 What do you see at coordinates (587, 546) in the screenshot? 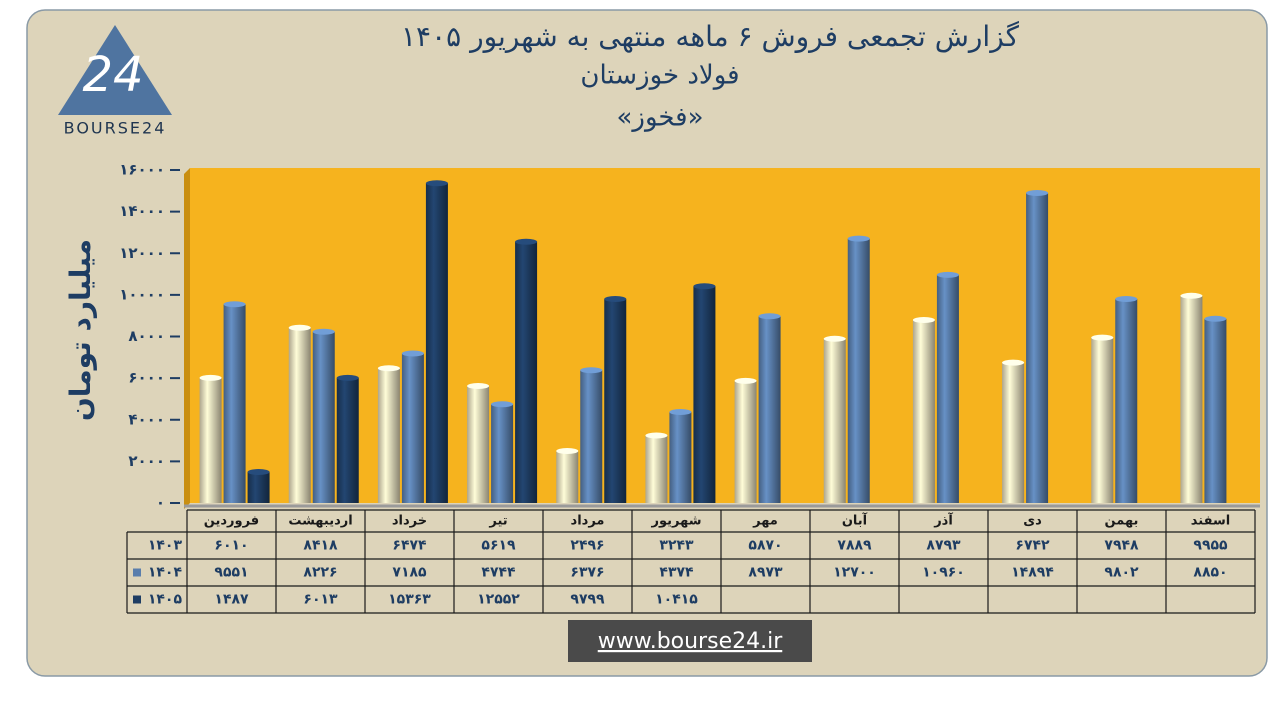
I see `value-label: ۲۴۹۶` at bounding box center [587, 546].